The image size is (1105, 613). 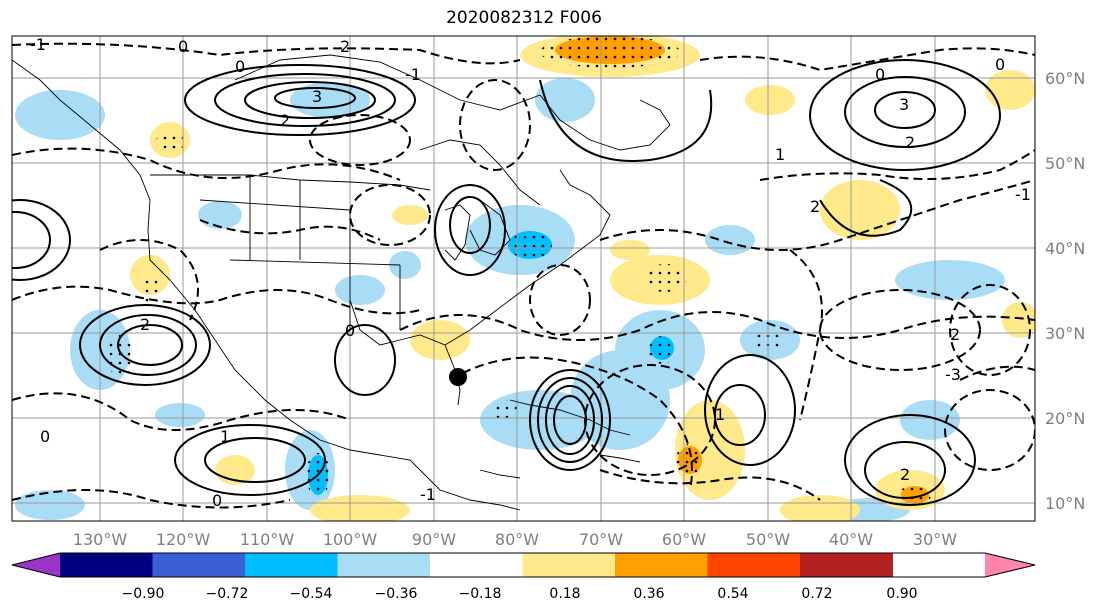 What do you see at coordinates (648, 594) in the screenshot?
I see `colorbar-tick-label: 0.36` at bounding box center [648, 594].